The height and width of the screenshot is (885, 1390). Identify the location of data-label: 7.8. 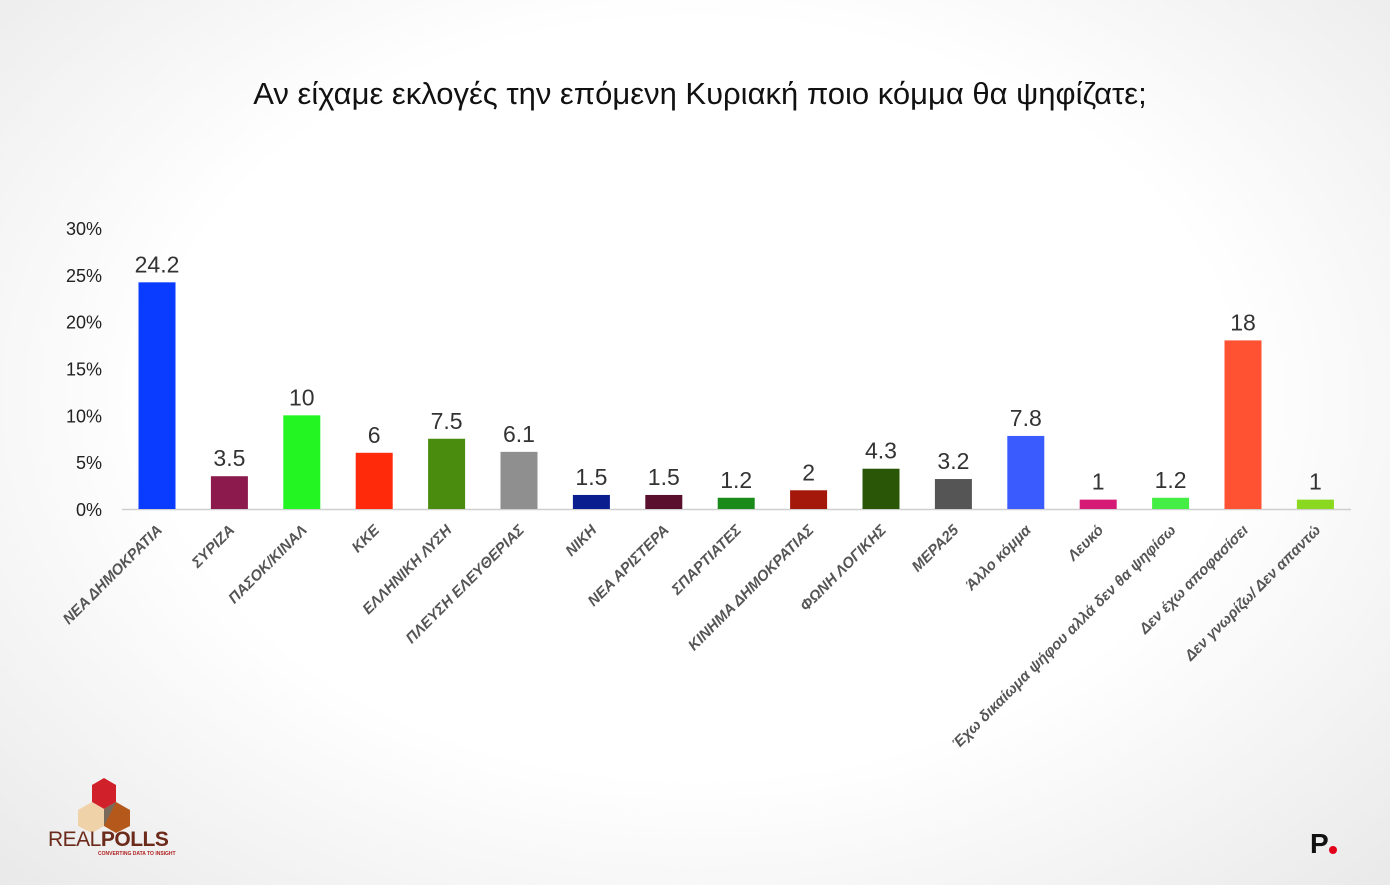
(1026, 418).